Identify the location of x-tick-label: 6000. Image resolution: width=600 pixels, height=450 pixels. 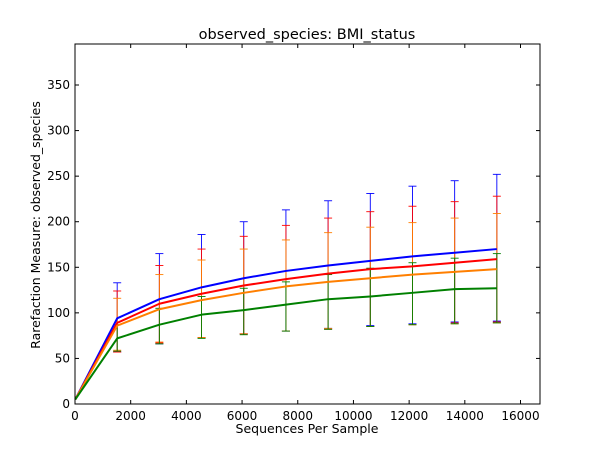
(242, 416).